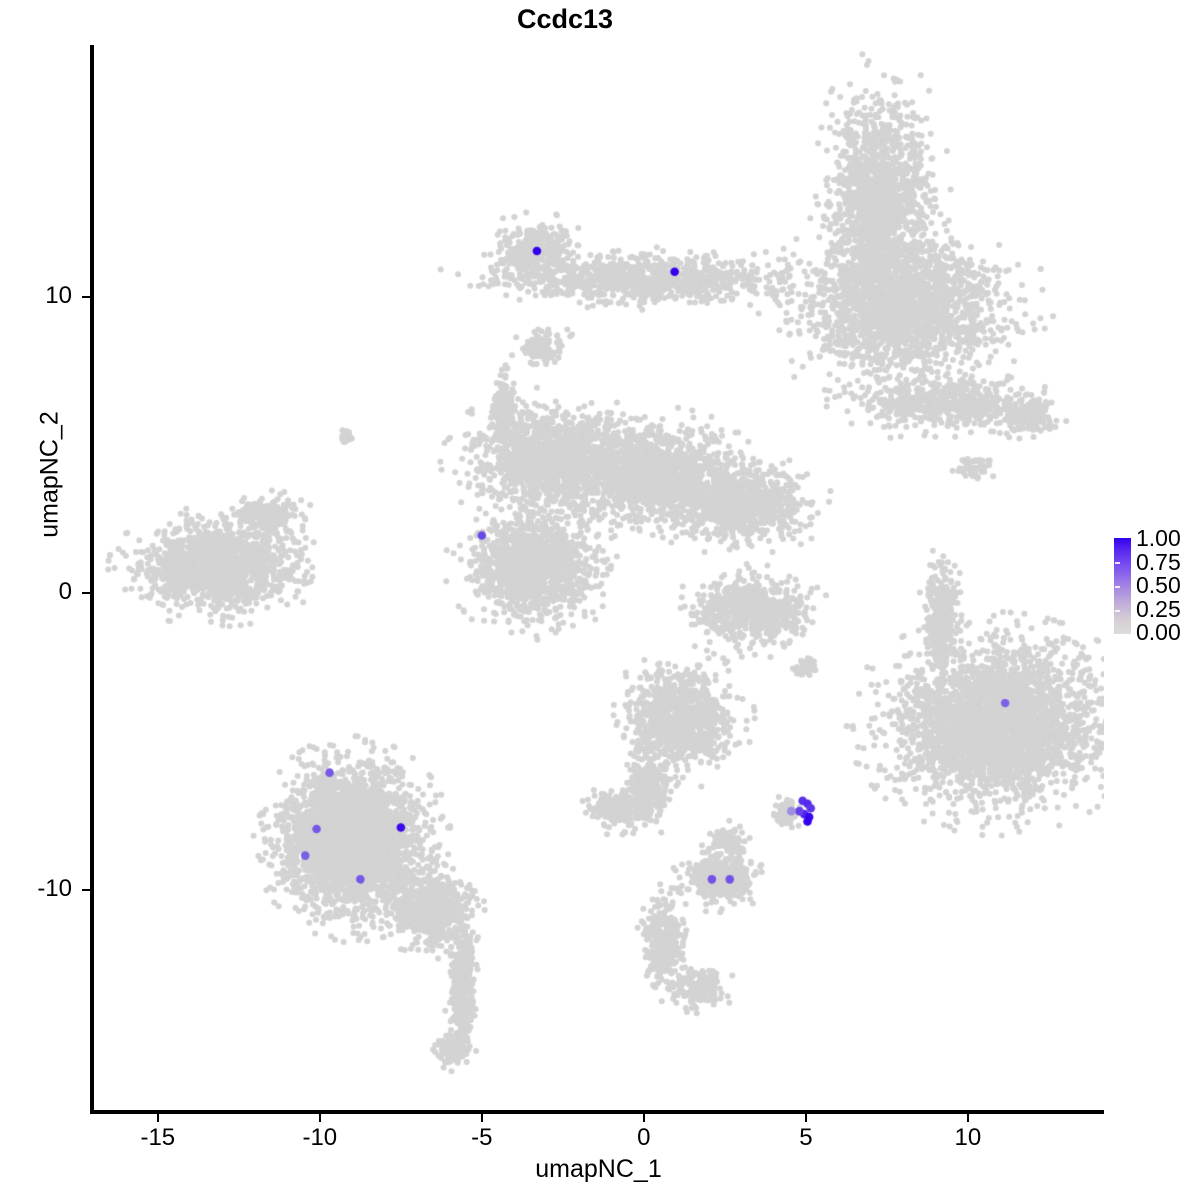 The width and height of the screenshot is (1200, 1200). What do you see at coordinates (644, 1137) in the screenshot?
I see `x-tick-label: 0` at bounding box center [644, 1137].